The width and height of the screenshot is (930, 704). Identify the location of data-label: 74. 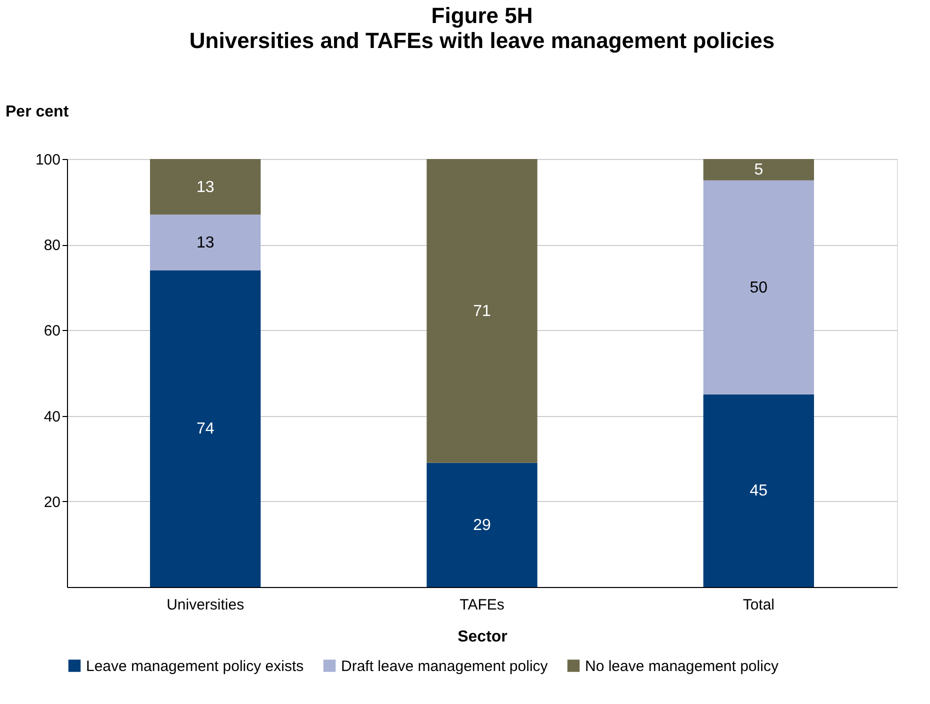
(205, 429).